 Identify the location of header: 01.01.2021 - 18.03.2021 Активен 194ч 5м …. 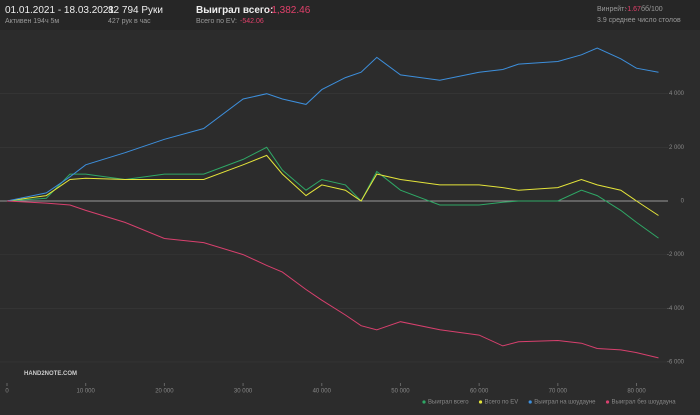
(350, 15).